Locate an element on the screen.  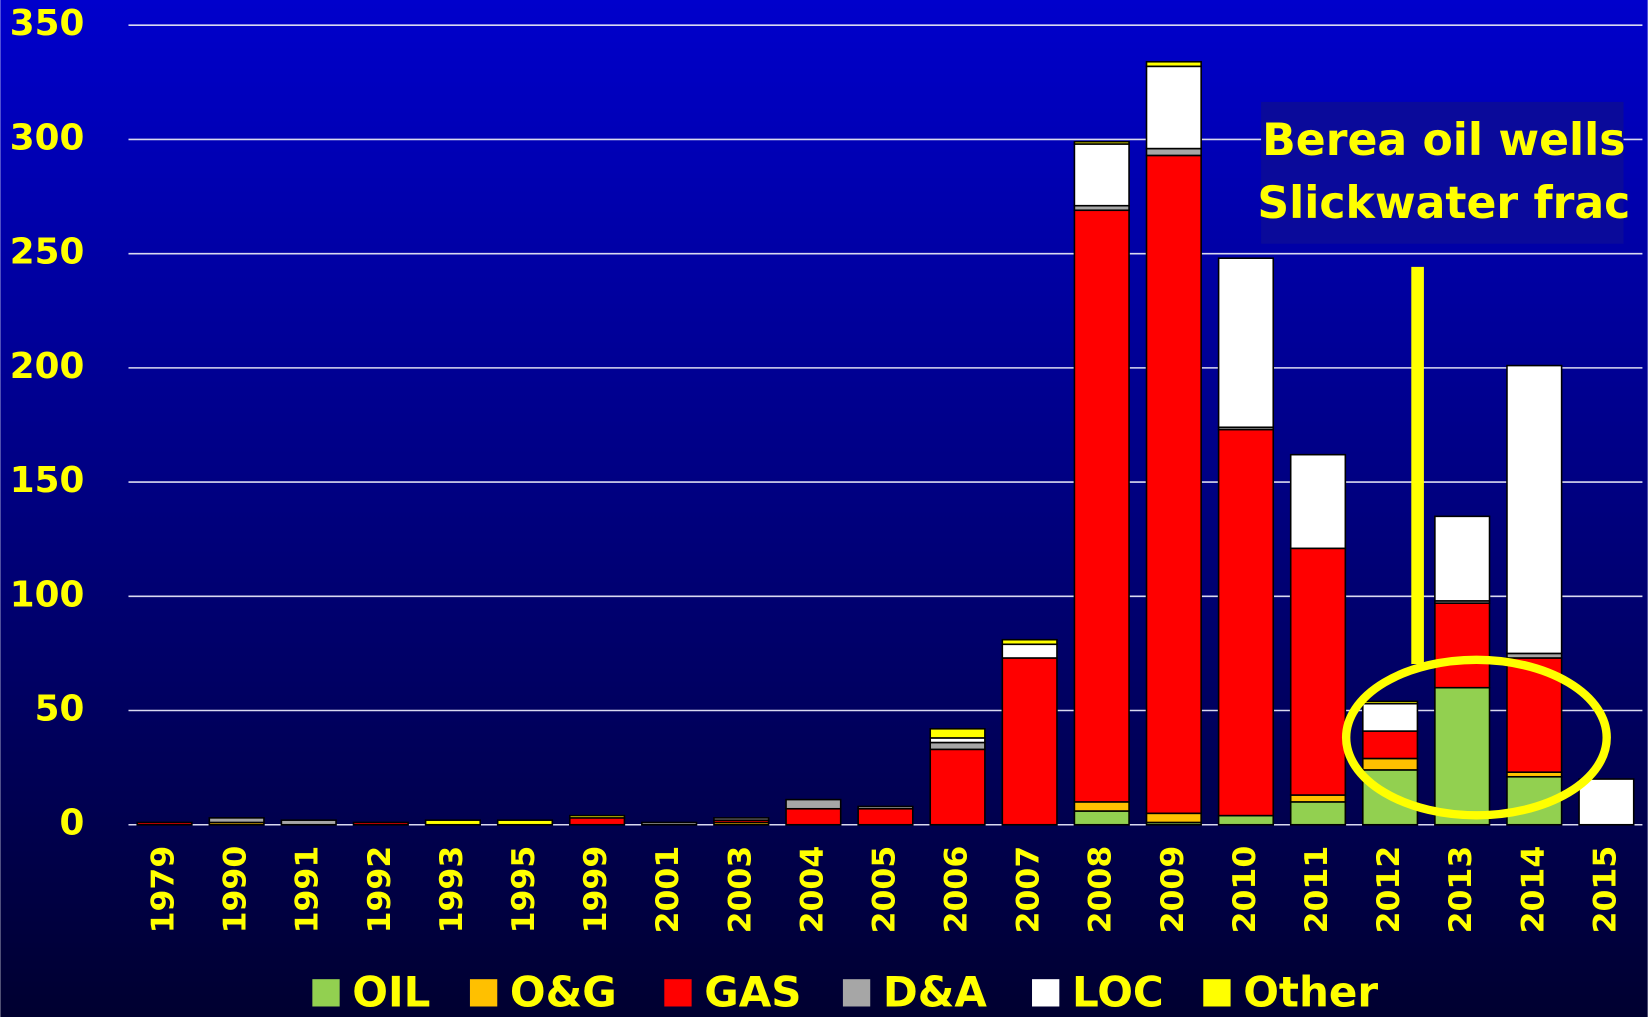
legend-label: D&A is located at coordinates (935, 991).